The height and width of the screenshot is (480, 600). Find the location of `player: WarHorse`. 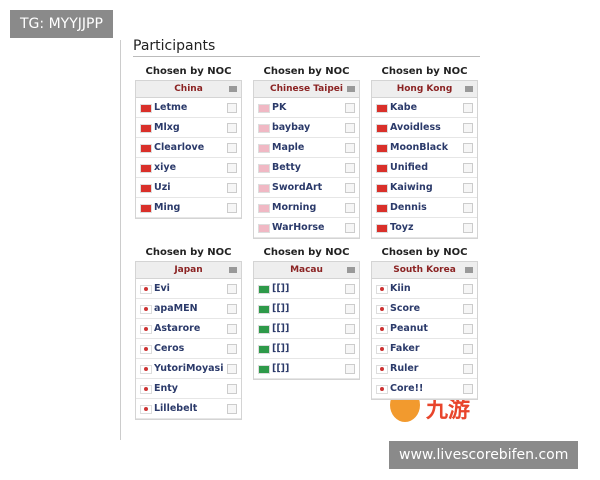

player: WarHorse is located at coordinates (306, 228).